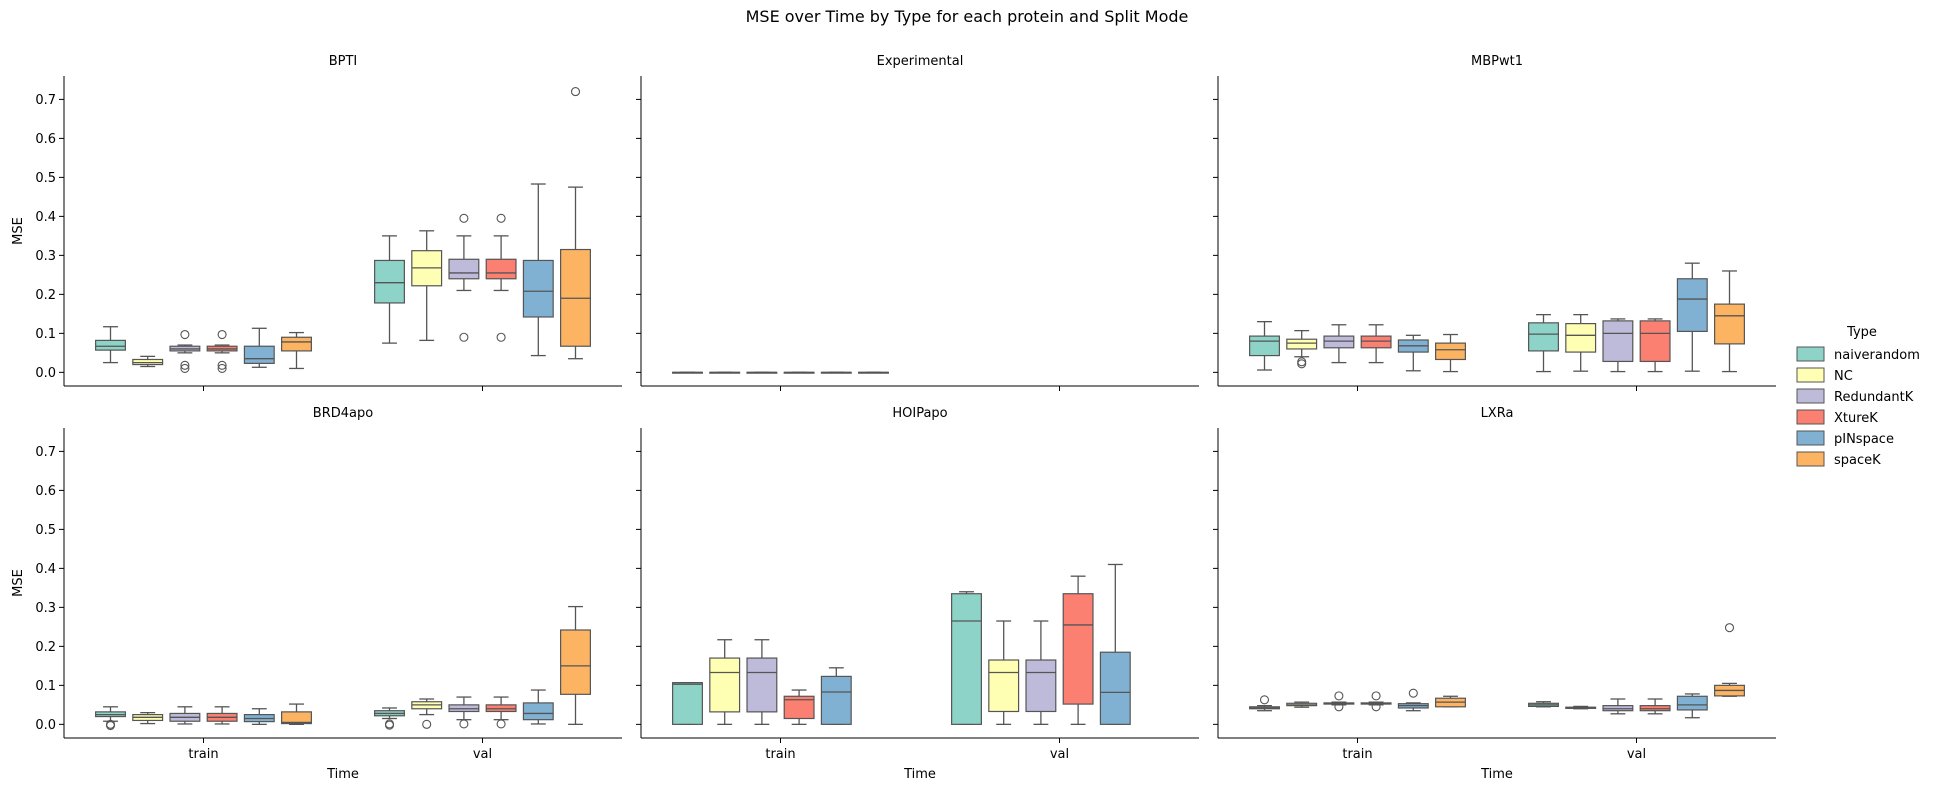 Image resolution: width=1934 pixels, height=789 pixels. What do you see at coordinates (316, 222) in the screenshot?
I see `facet-panel: BPTI 0.0 0.1 0.2 0.3 0.4 0.5 0.6 0.7 MSE` at bounding box center [316, 222].